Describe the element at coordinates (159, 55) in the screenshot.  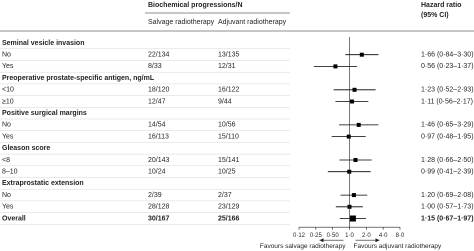
I see `salvage-count: 22/134` at that location.